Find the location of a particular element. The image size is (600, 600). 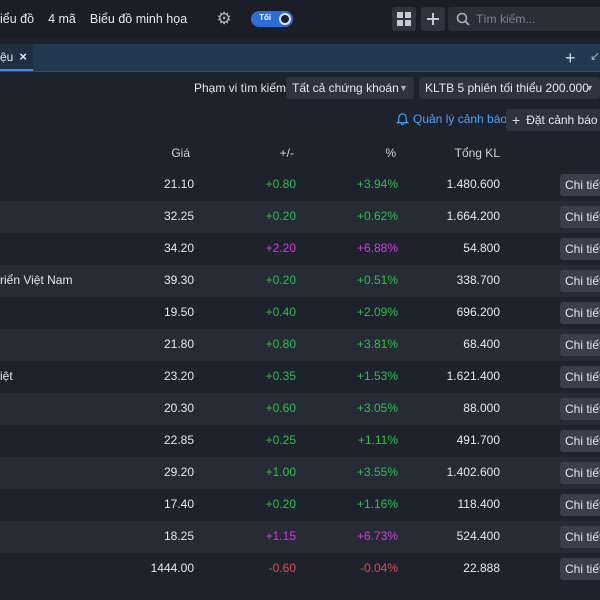

menu-chart: iểu đồ is located at coordinates (17, 19).